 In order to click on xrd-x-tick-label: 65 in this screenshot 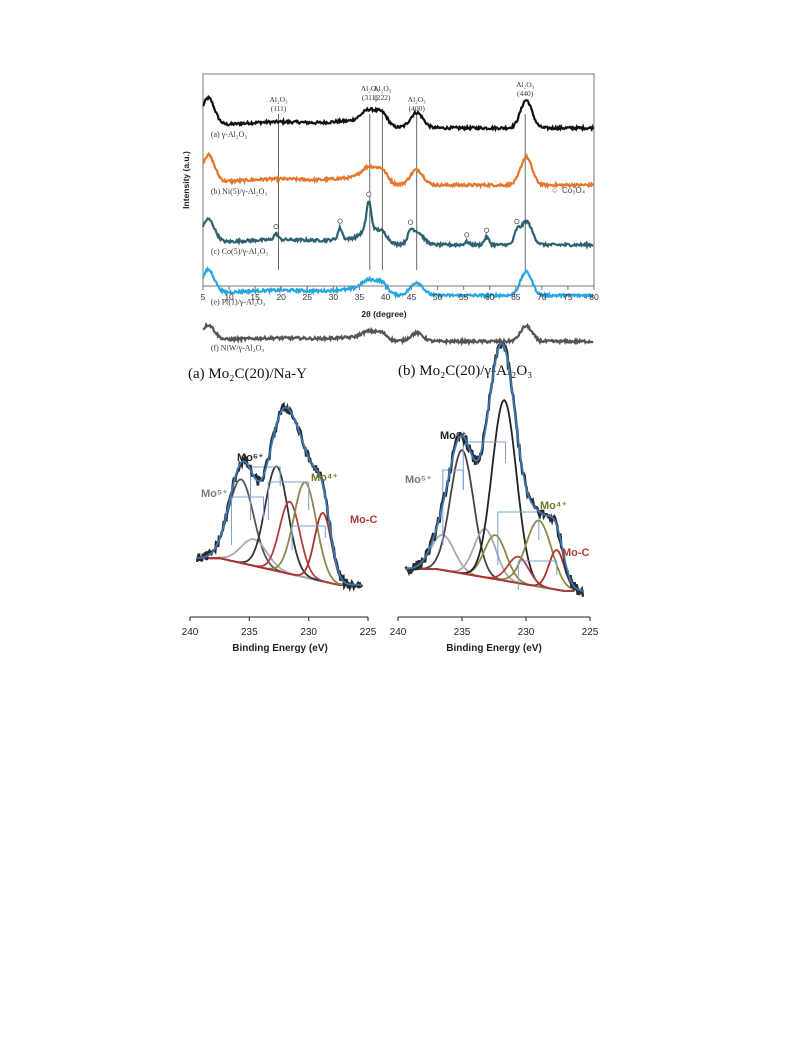, I will do `click(516, 297)`.